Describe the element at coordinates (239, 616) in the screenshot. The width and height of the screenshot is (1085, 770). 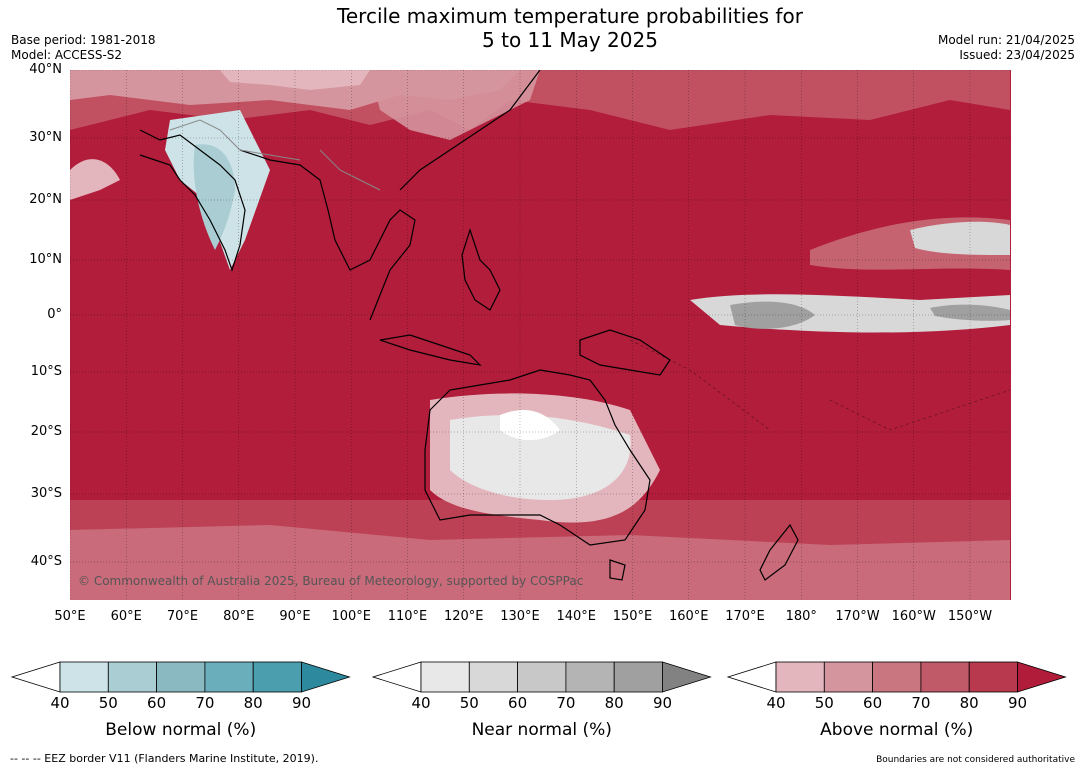
I see `longitude-tick-label: 80°E` at that location.